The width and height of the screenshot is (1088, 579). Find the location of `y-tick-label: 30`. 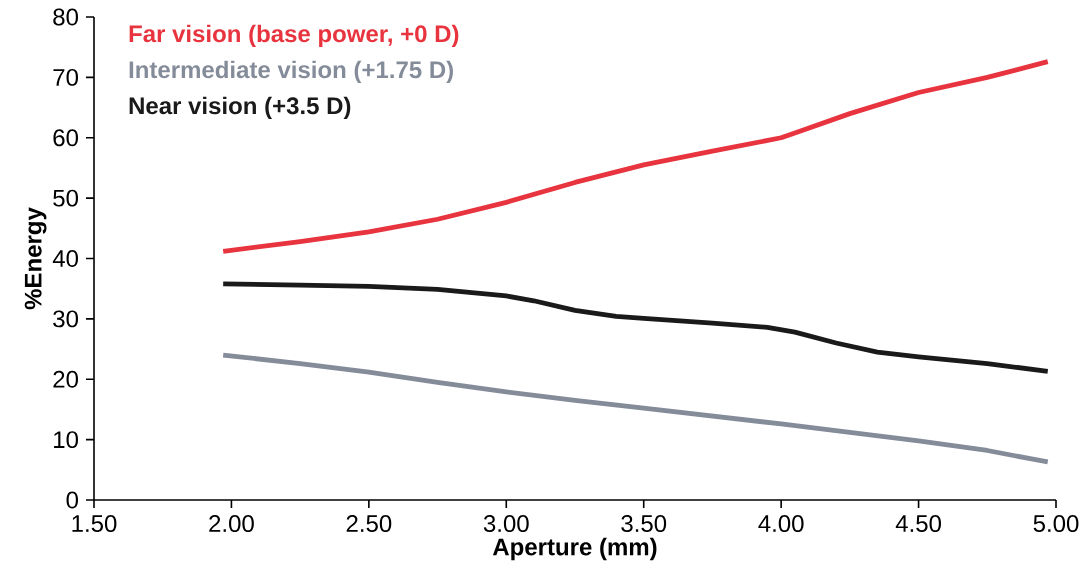

y-tick-label: 30 is located at coordinates (65, 319).